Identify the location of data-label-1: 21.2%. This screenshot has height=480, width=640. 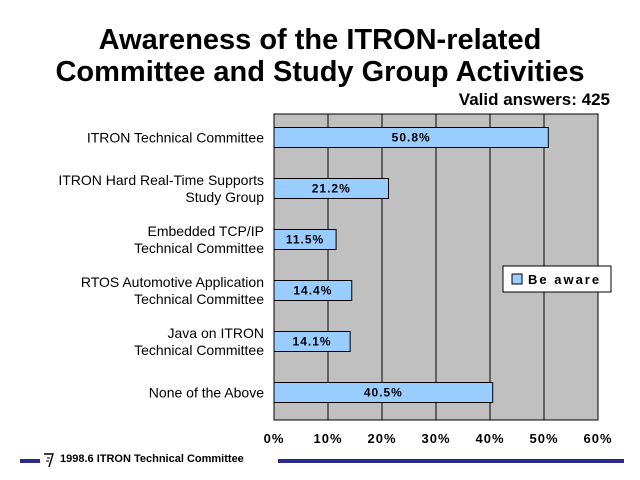
(331, 189).